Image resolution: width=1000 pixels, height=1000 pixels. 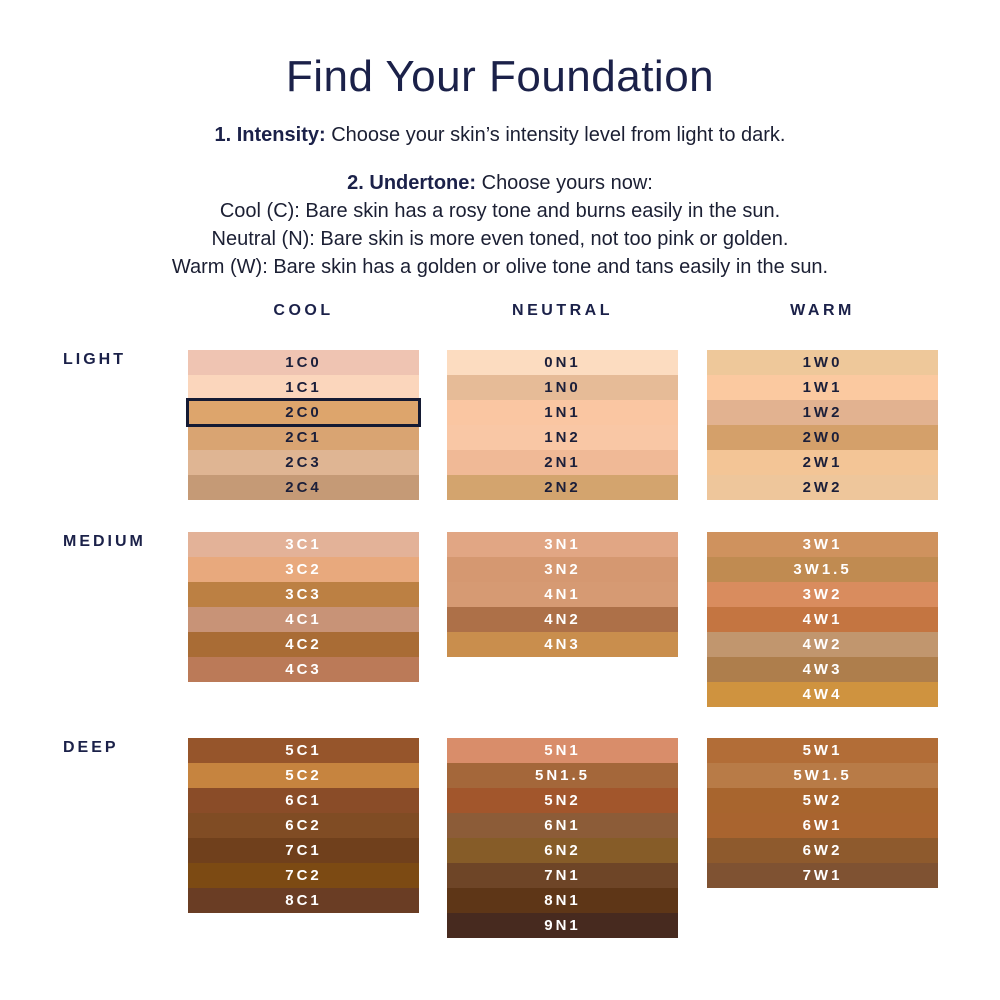 I want to click on shade-group-light-neutral: 0N1 1N0 1N1 1N2 2N1 2N2, so click(x=562, y=425).